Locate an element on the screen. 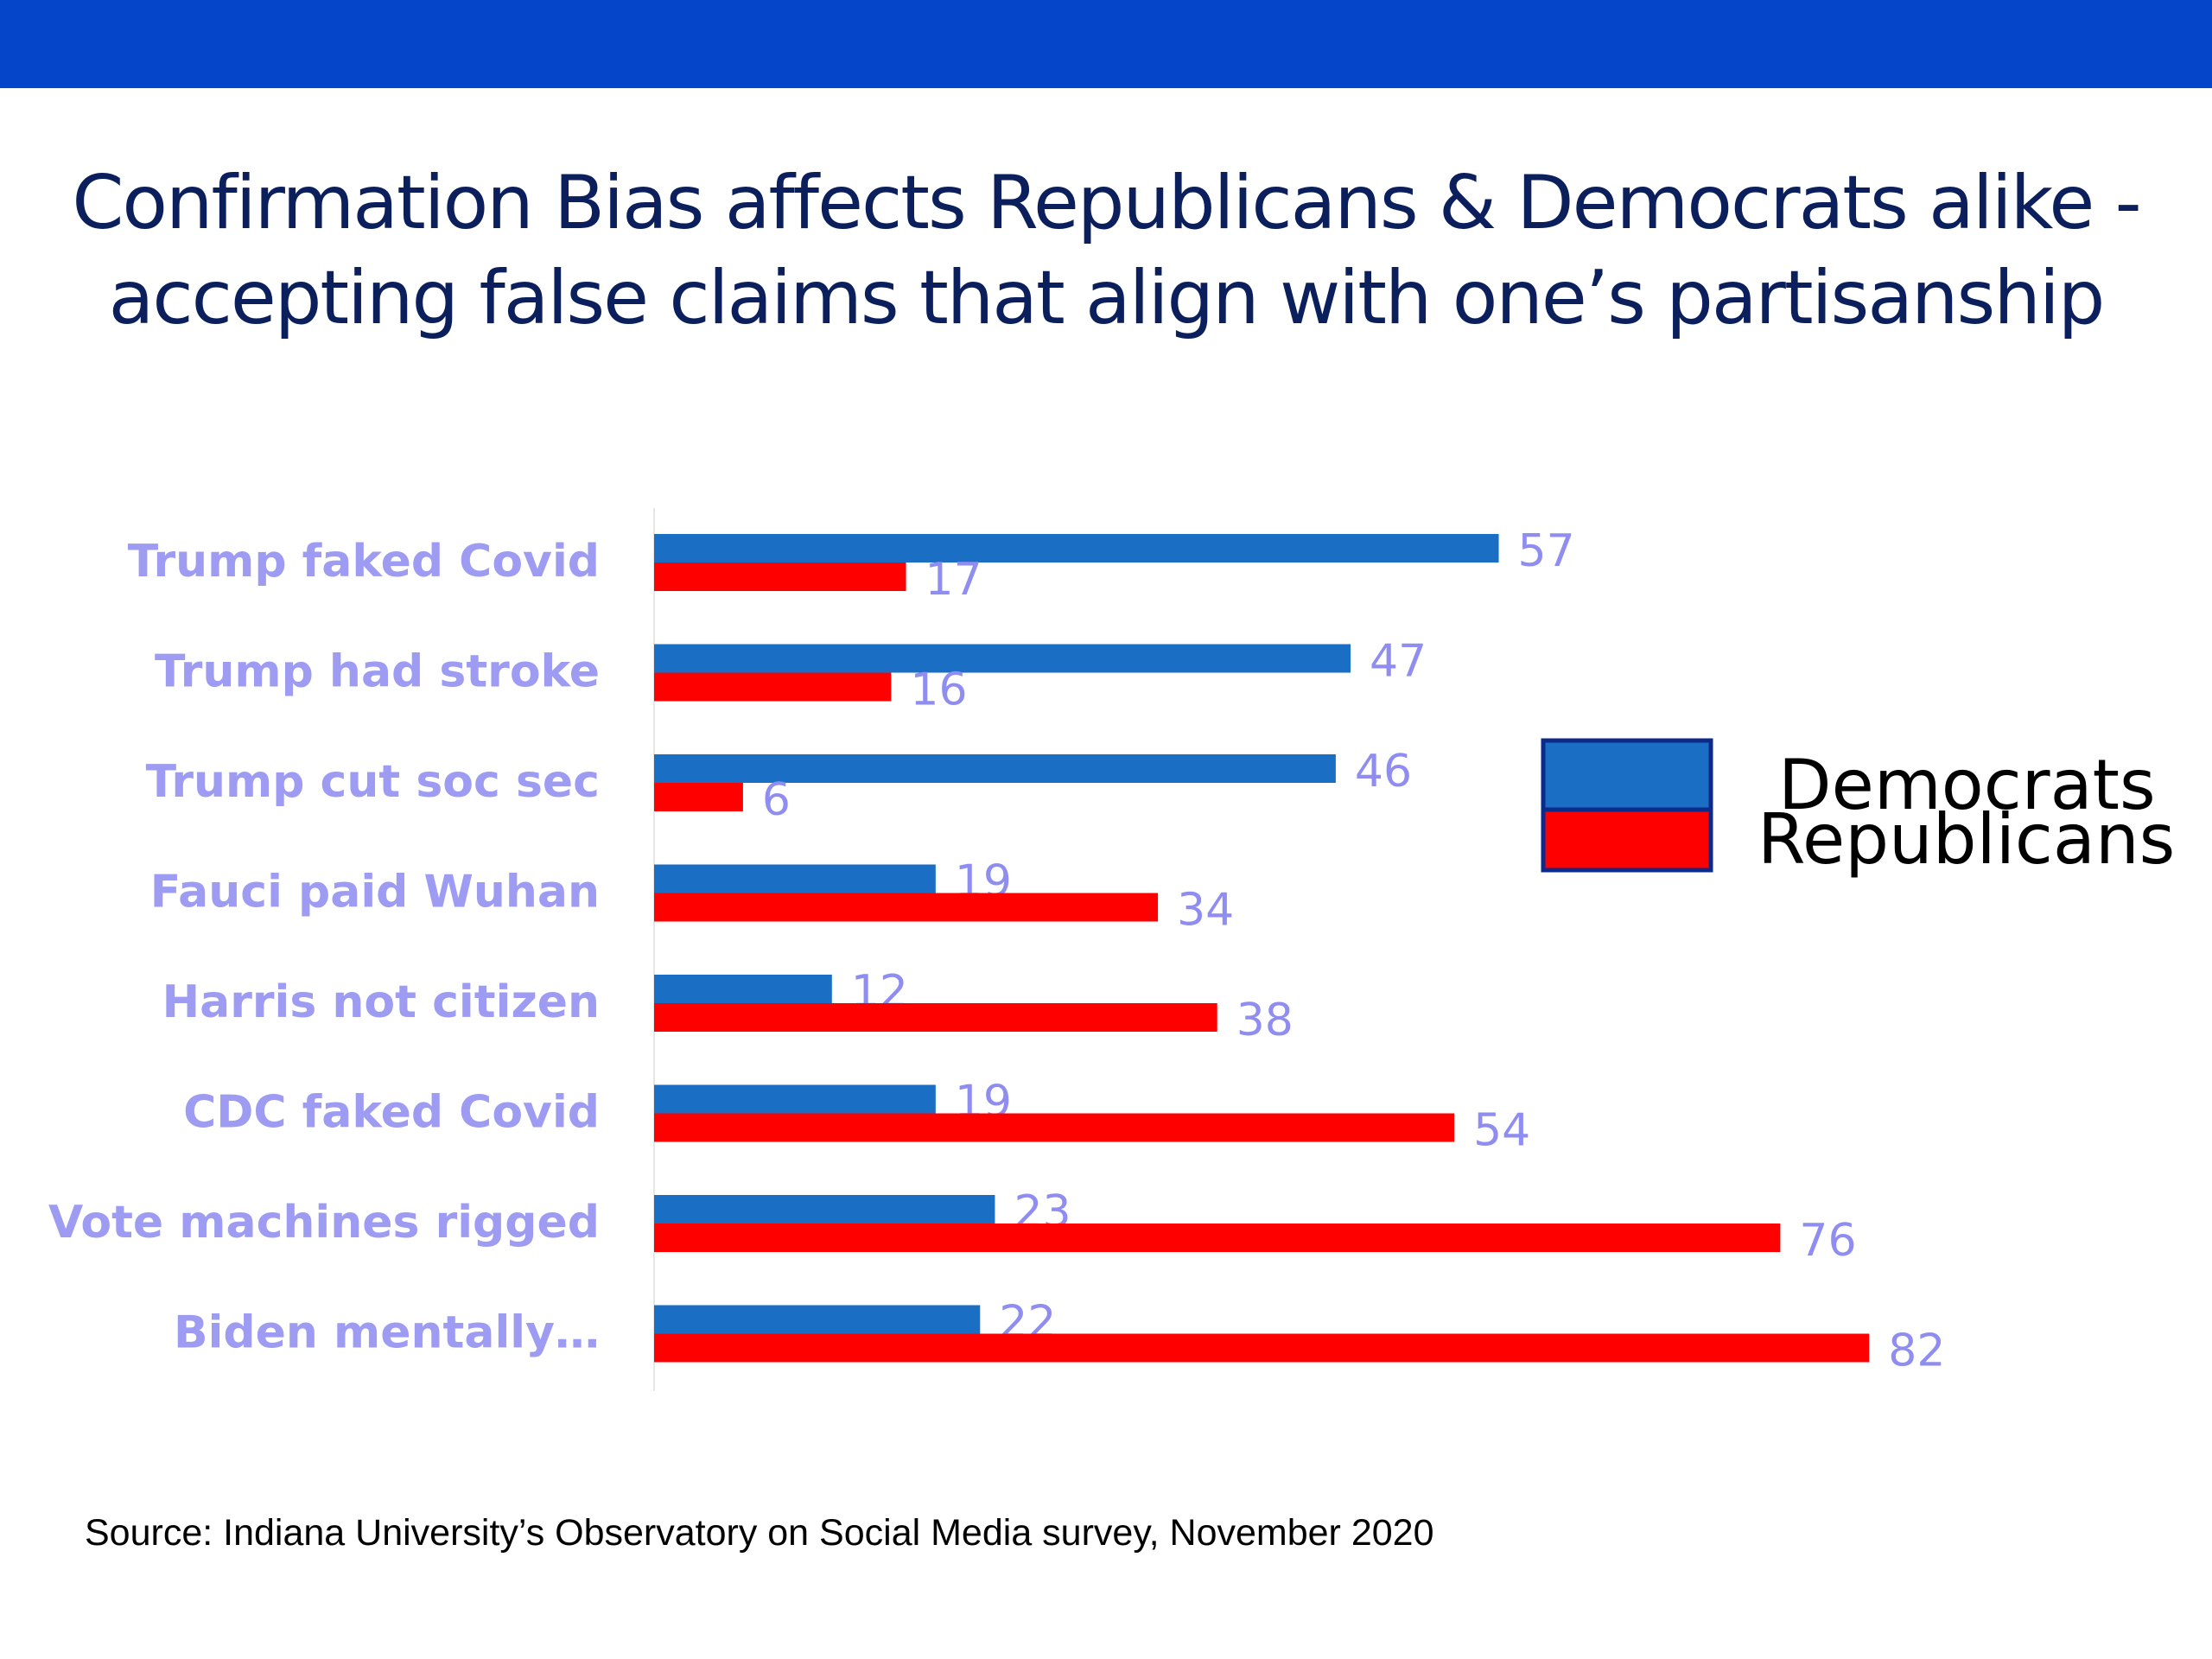  legend-label-democrats: Democrats is located at coordinates (1967, 785).